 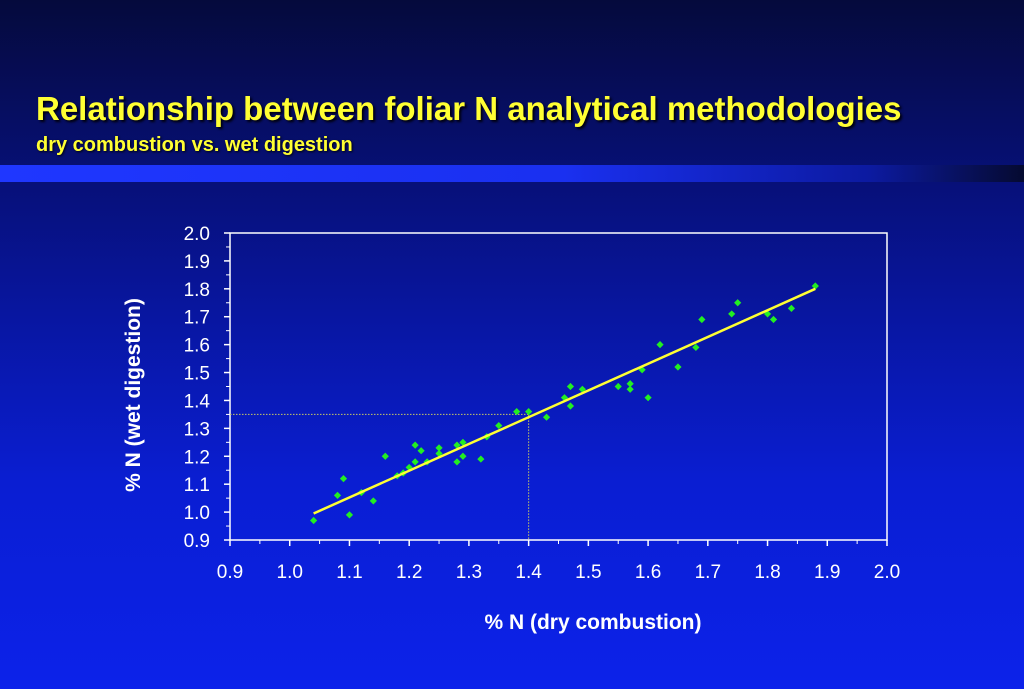 I want to click on x-tick-label: 1.9, so click(x=827, y=572).